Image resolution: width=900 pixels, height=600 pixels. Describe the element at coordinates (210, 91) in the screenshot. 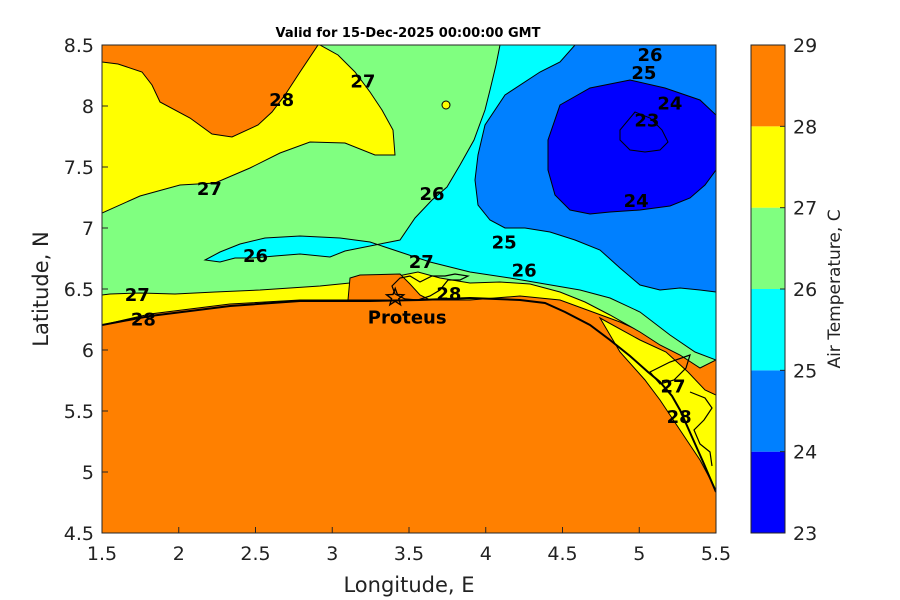

I see `region-28-north-blob` at that location.